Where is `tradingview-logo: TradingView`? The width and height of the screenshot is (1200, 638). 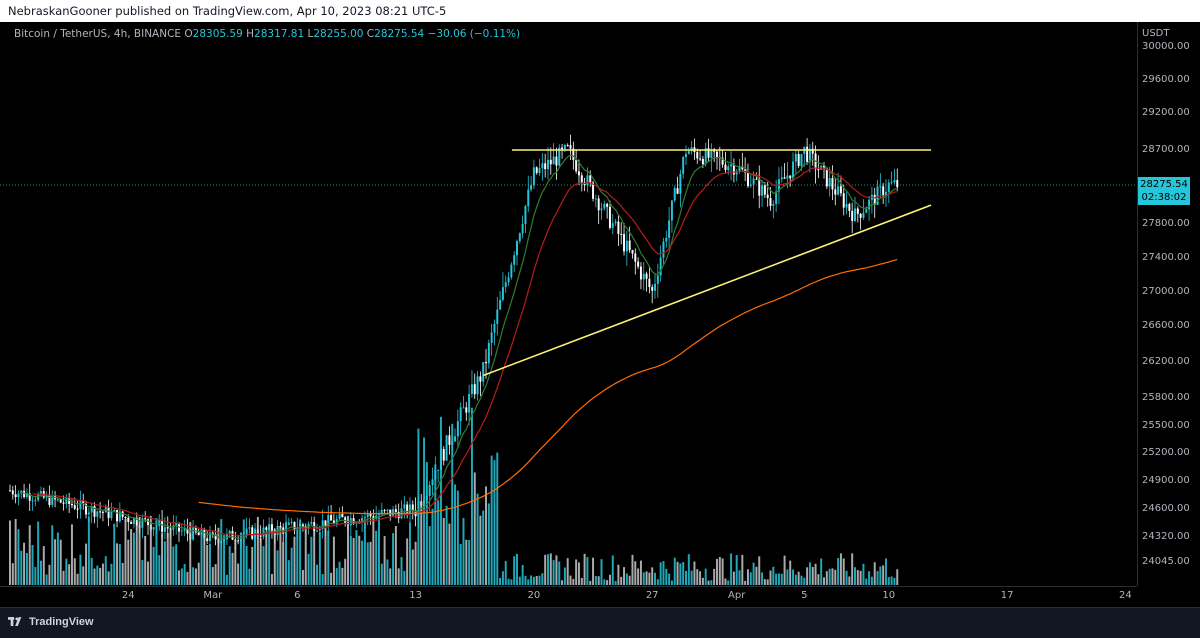 tradingview-logo: TradingView is located at coordinates (51, 622).